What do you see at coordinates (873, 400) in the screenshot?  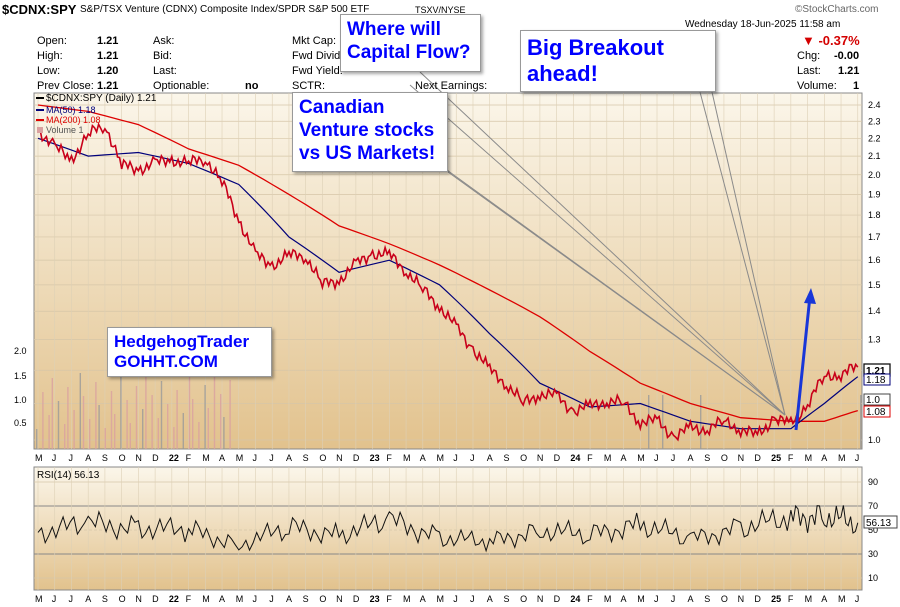 I see `level-tag: 1.0` at bounding box center [873, 400].